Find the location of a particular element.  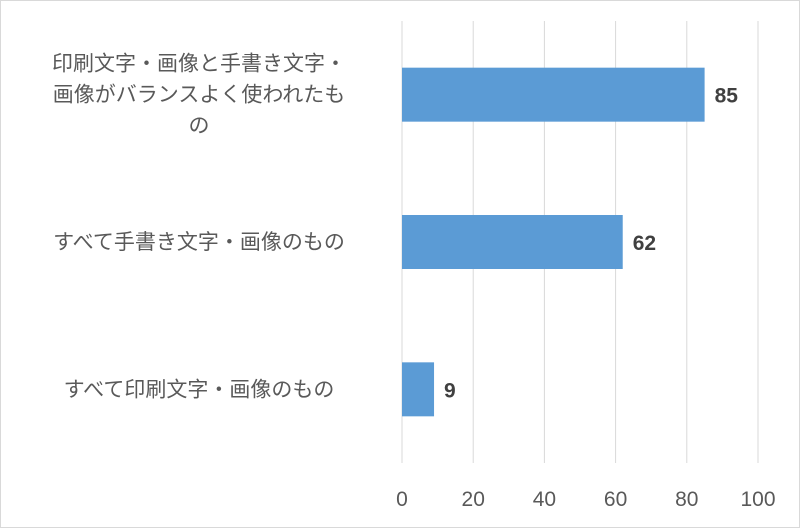

category-label-line: すべて手書き文字・画像のもの is located at coordinates (199, 242).